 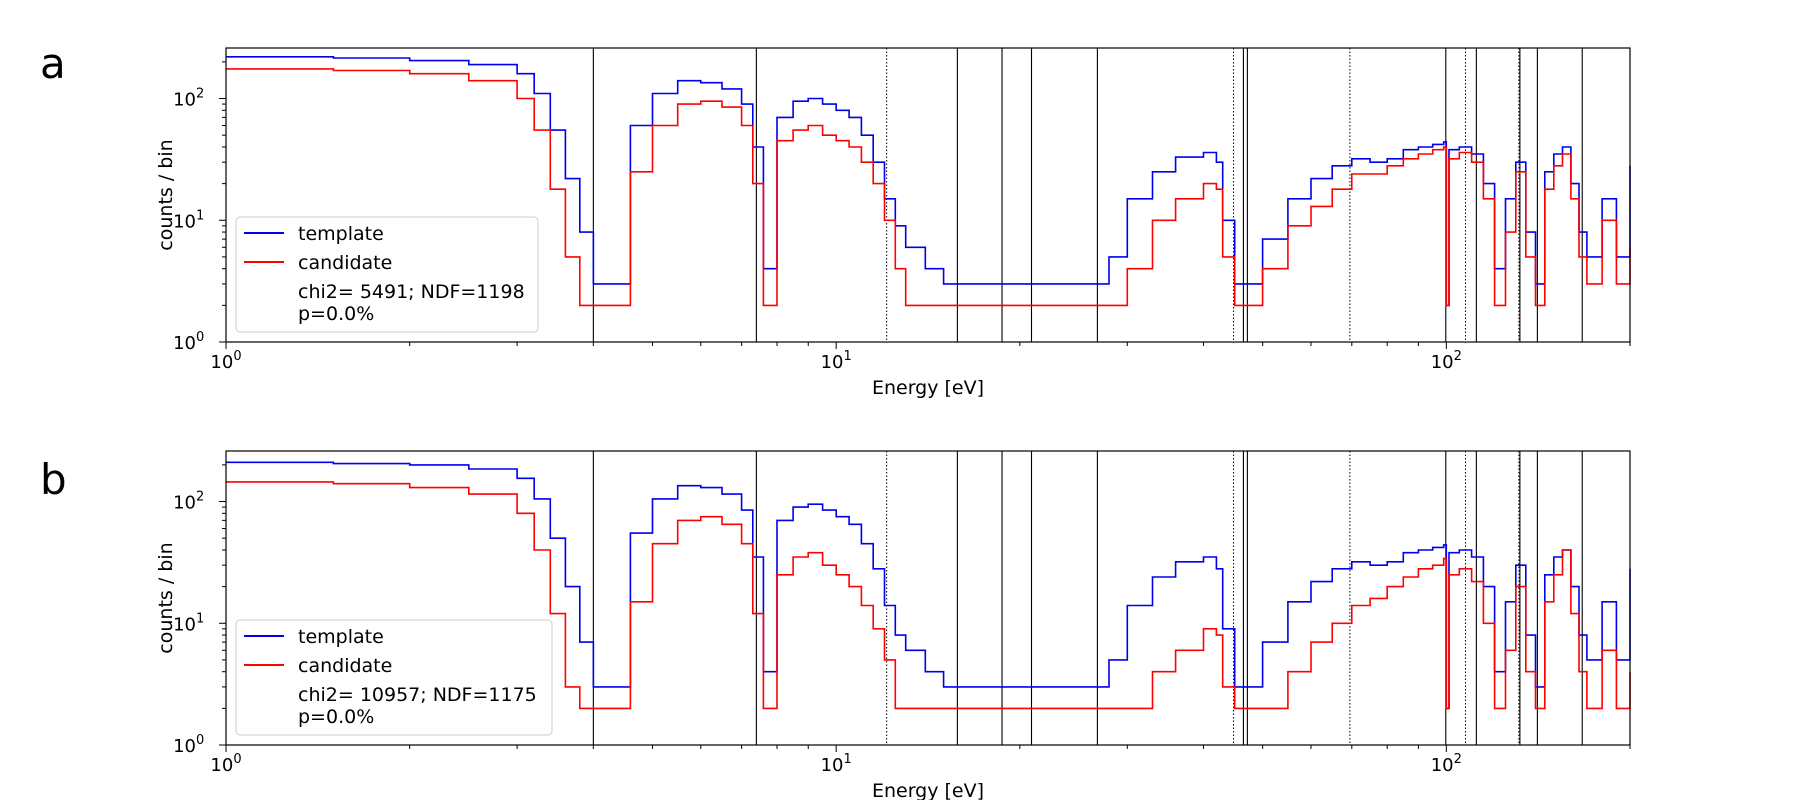 I want to click on legend-stats-chi2: chi2= 10957; NDF=1175, so click(x=417, y=695).